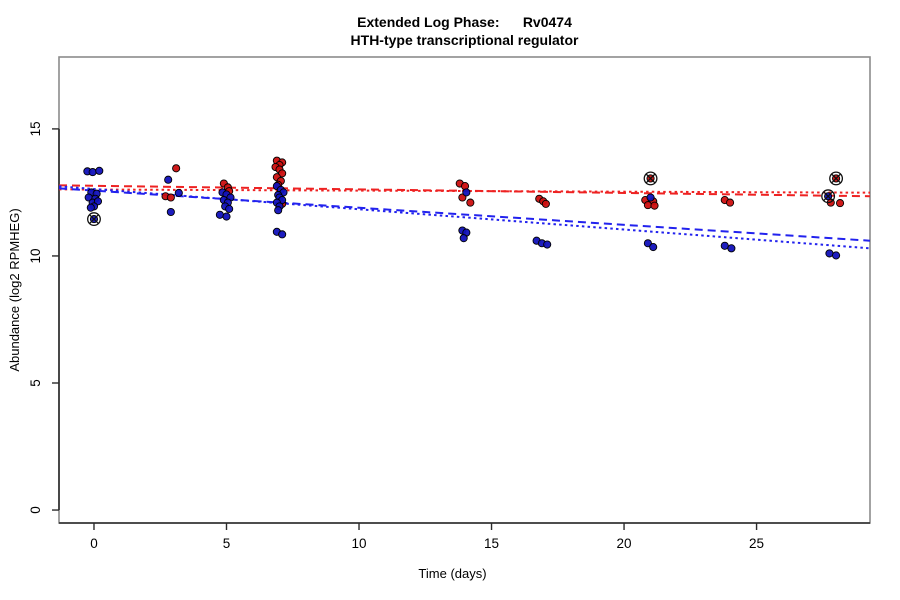  What do you see at coordinates (464, 214) in the screenshot?
I see `trendline-blue-longdash` at bounding box center [464, 214].